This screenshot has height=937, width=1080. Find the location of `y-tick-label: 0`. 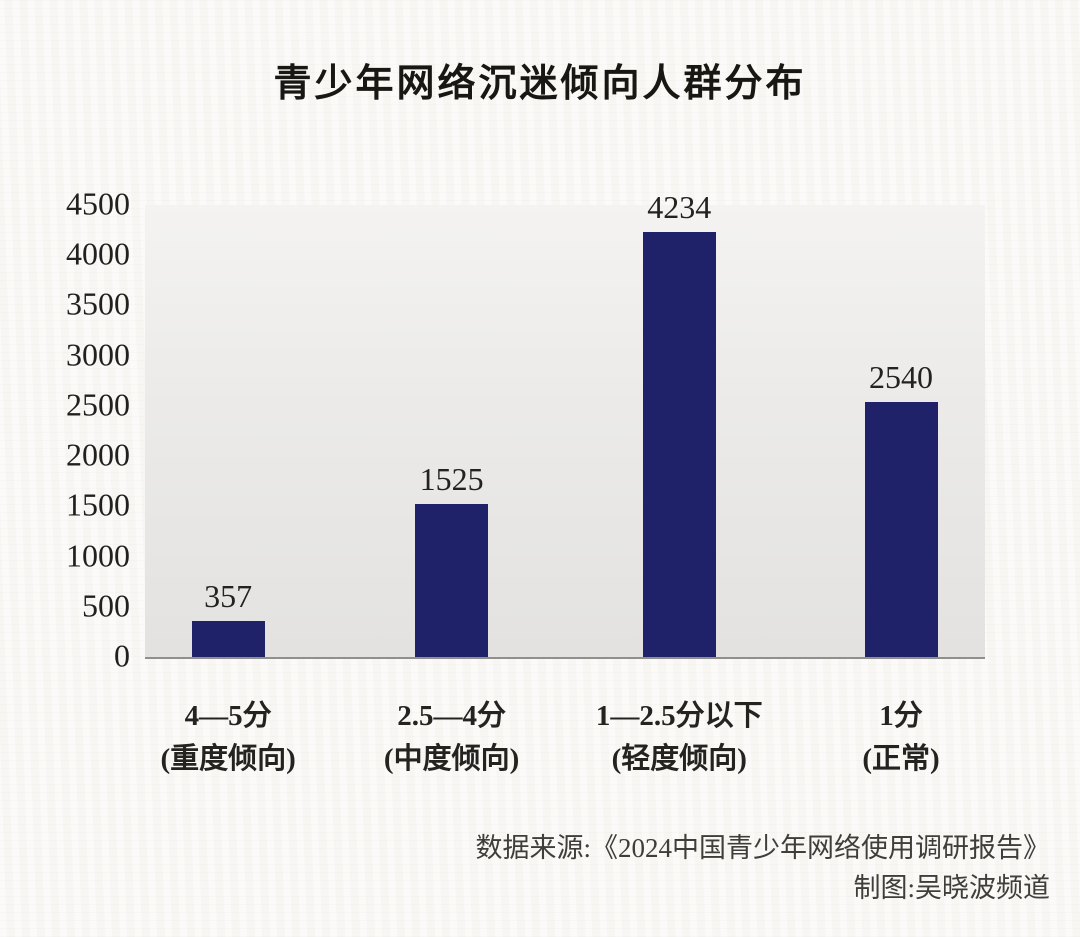

y-tick-label: 0 is located at coordinates (122, 655).